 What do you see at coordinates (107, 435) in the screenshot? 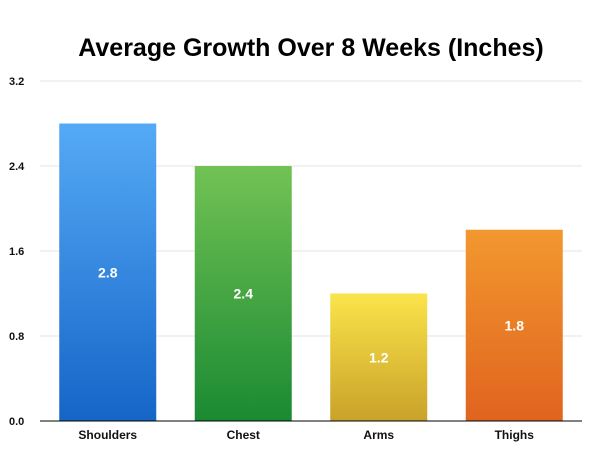
I see `x-tick-label: Shoulders` at bounding box center [107, 435].